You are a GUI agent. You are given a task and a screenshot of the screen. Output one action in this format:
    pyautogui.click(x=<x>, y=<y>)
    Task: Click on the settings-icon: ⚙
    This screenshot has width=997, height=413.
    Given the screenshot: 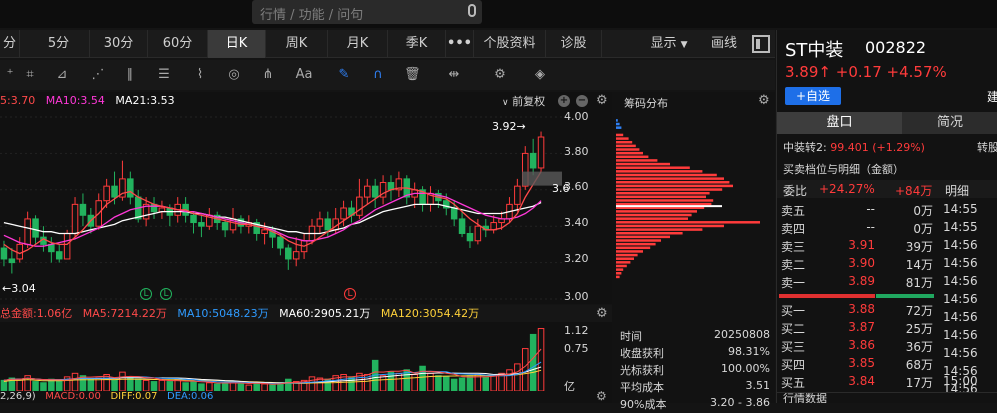 What is the action you would take?
    pyautogui.click(x=500, y=74)
    